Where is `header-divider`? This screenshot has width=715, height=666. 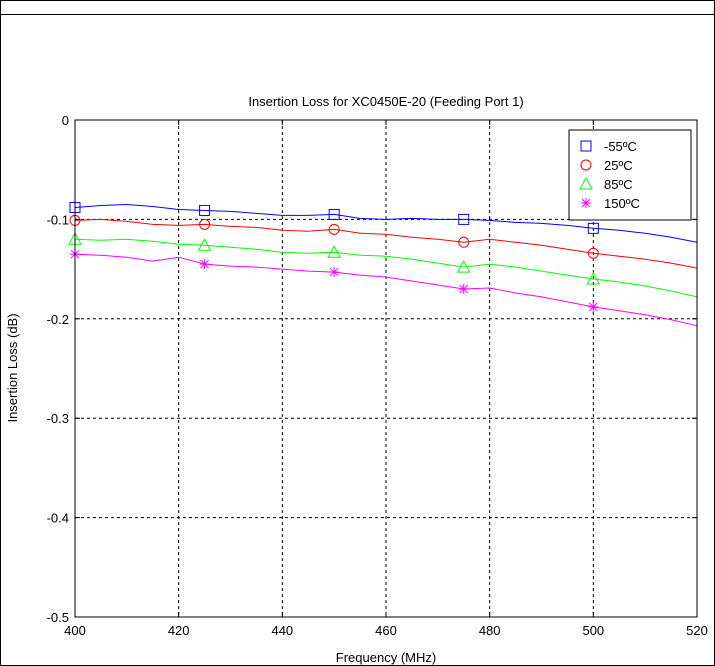
header-divider is located at coordinates (357, 14).